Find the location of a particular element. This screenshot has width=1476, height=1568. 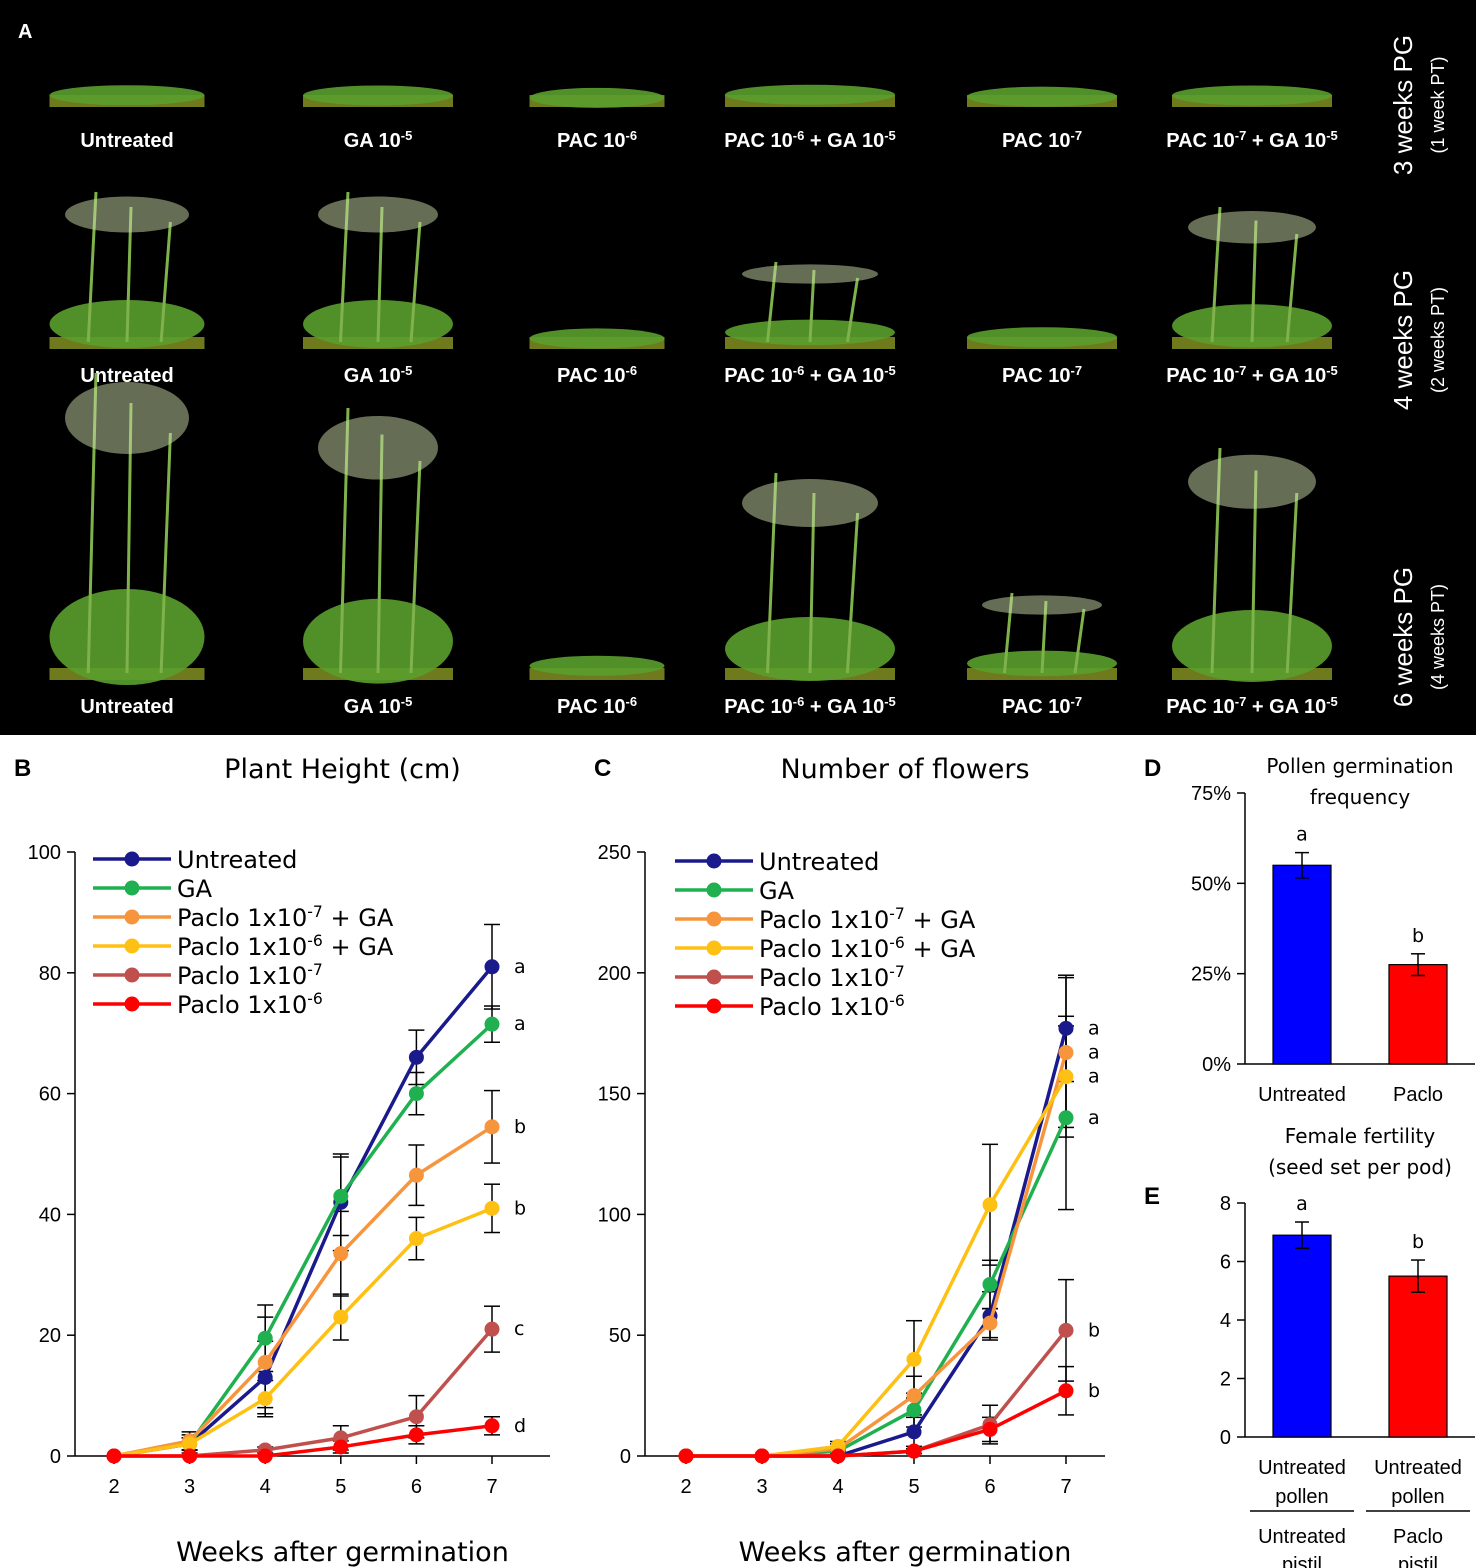

row-label: 4 weeks PG (2 weeks PT) is located at coordinates (1418, 340).